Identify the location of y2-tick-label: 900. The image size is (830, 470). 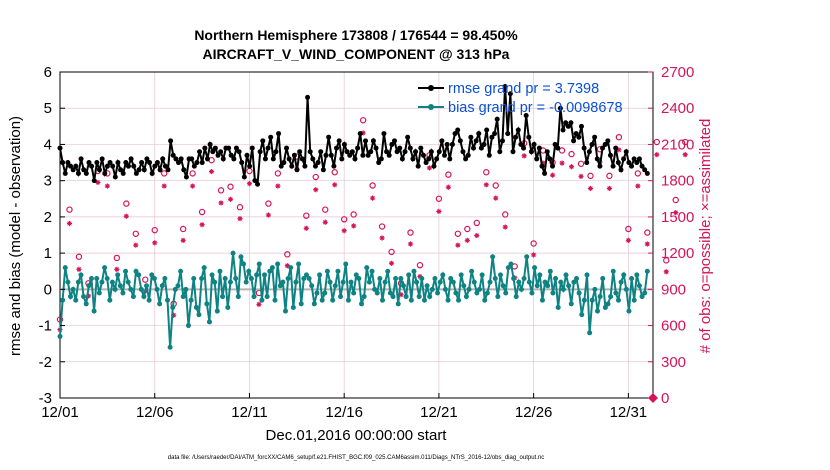
(673, 289).